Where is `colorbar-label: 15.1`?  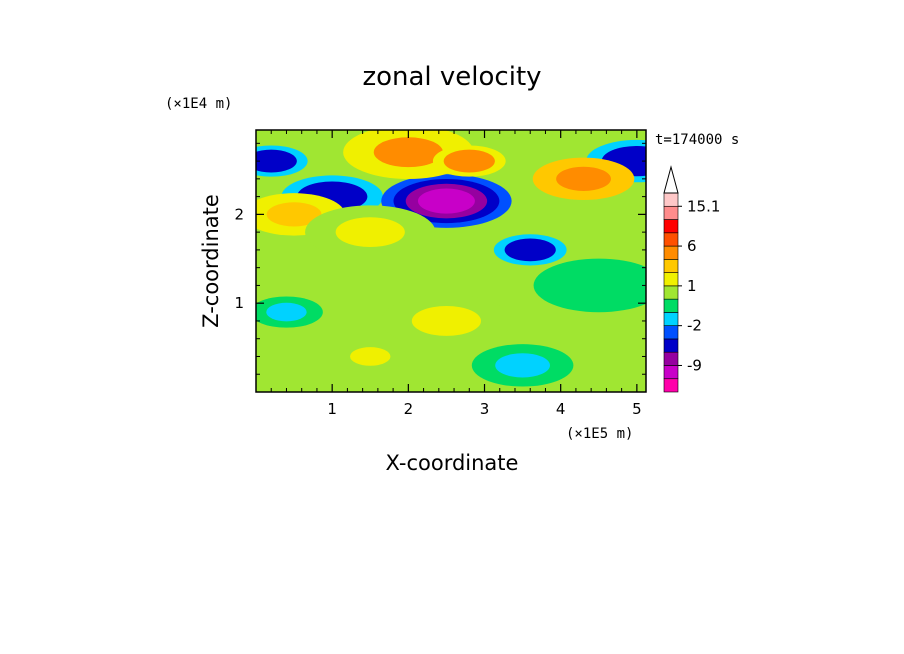
colorbar-label: 15.1 is located at coordinates (703, 206).